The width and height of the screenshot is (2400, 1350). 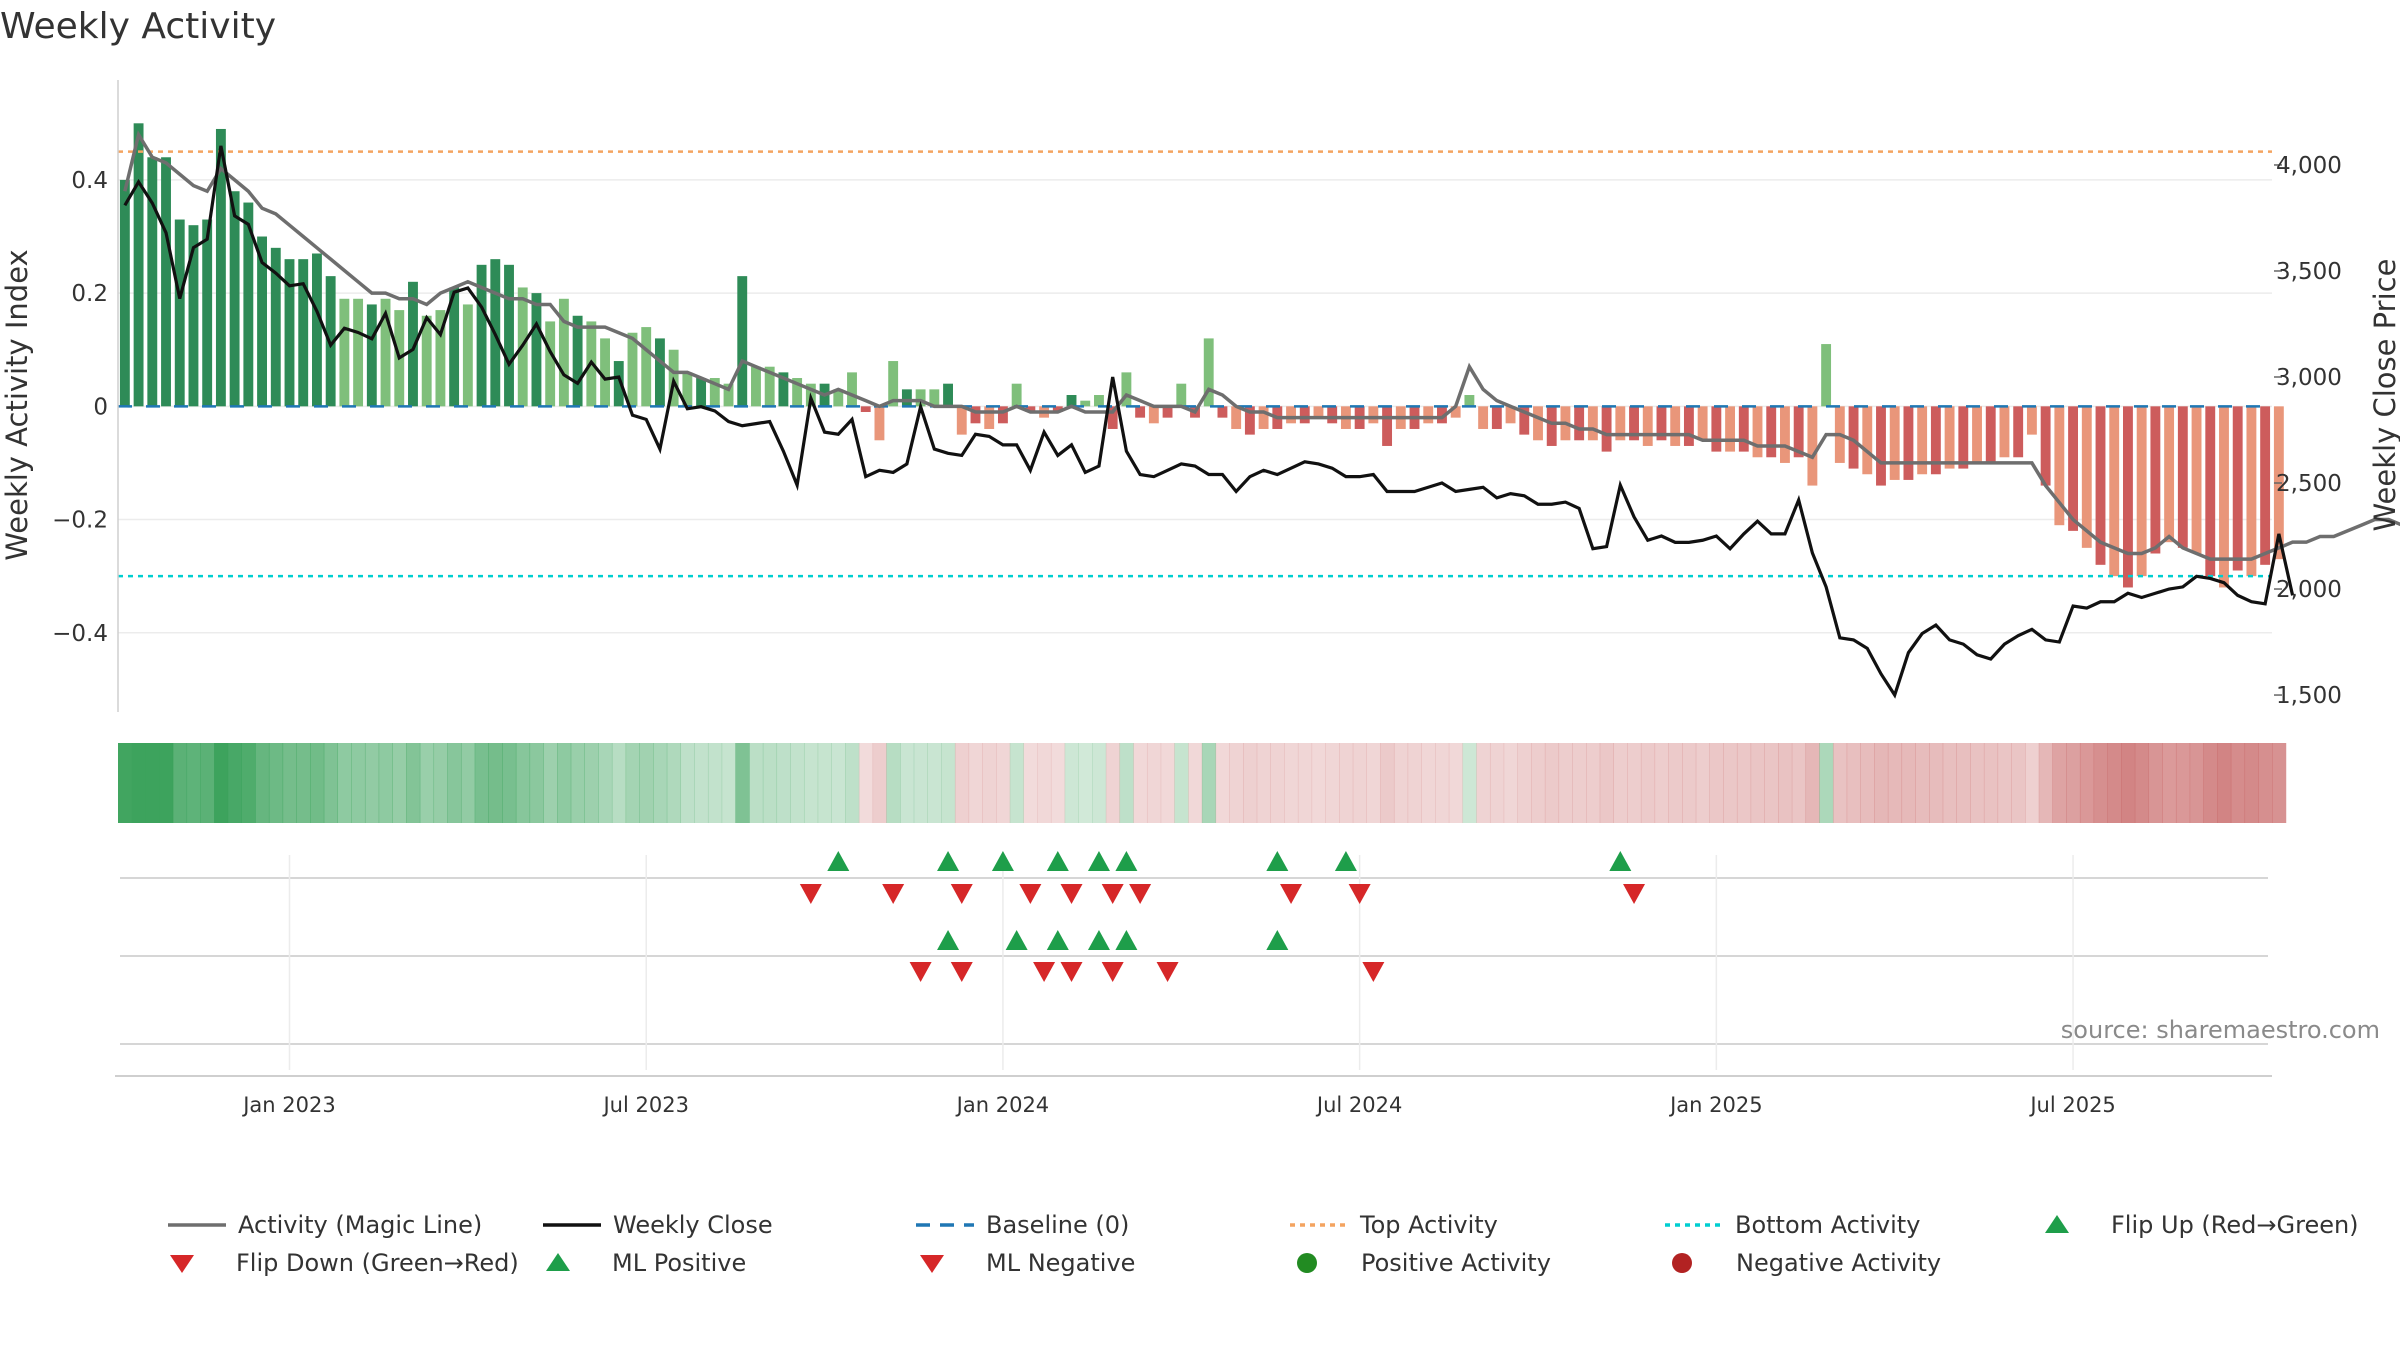 I want to click on legend-label: ML Positive, so click(x=679, y=1263).